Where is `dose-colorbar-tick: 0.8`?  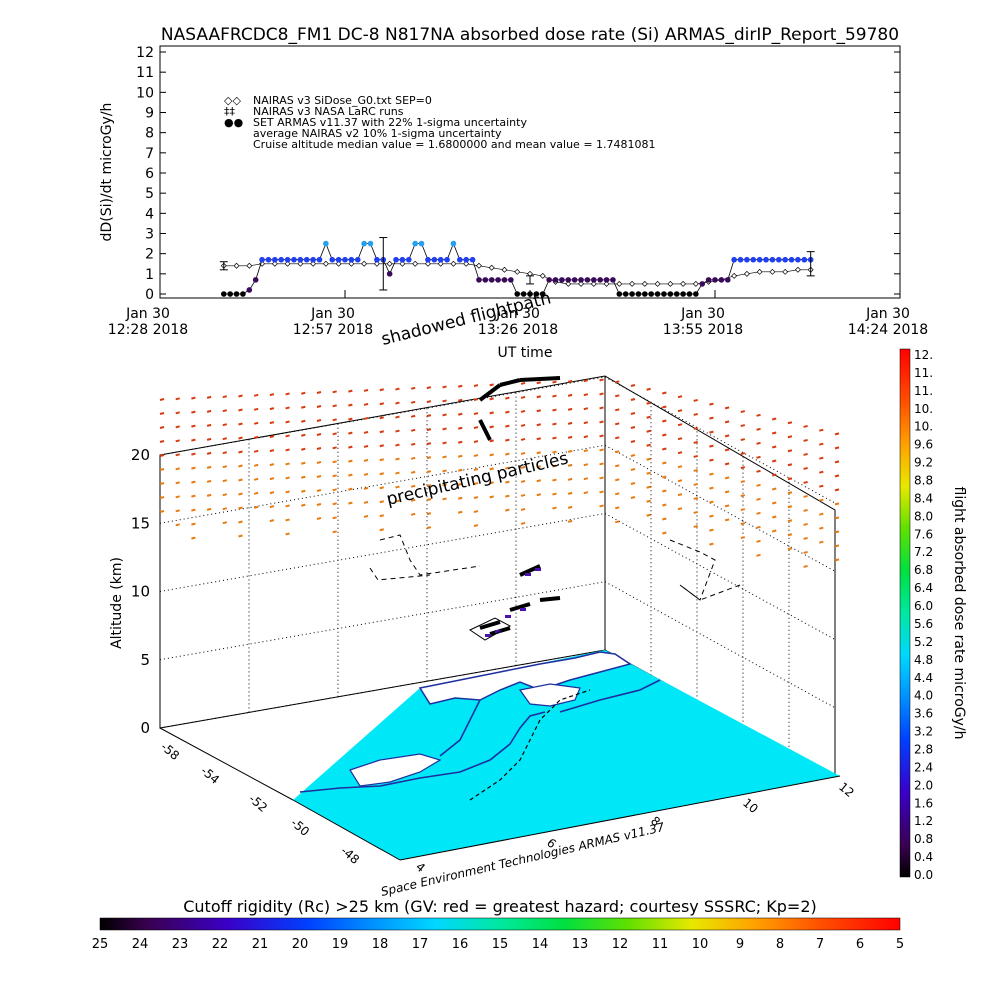 dose-colorbar-tick: 0.8 is located at coordinates (923, 839).